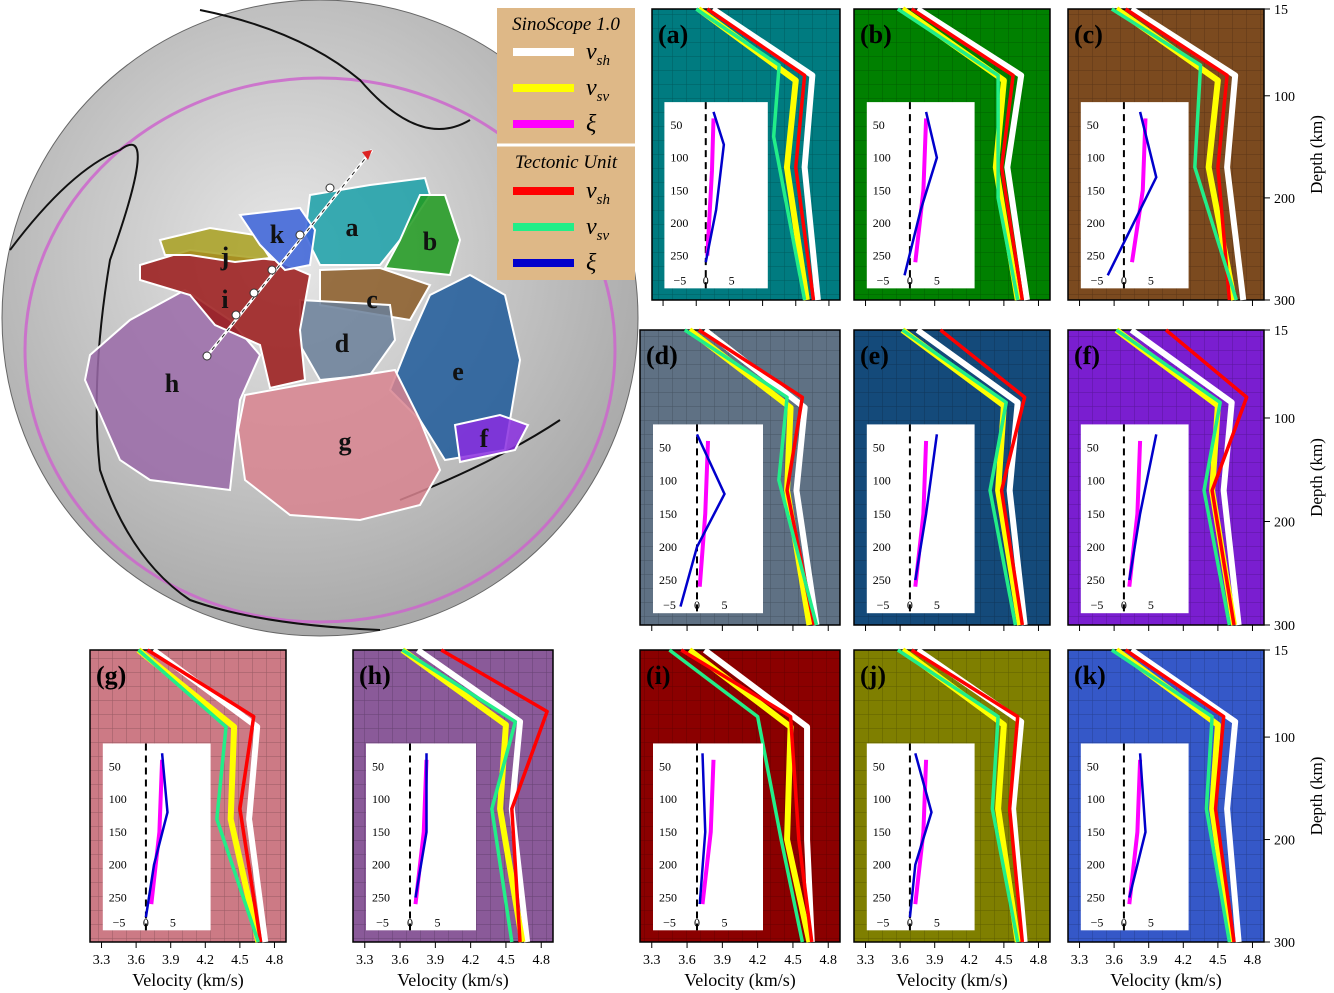 This screenshot has width=1334, height=993. What do you see at coordinates (1088, 34) in the screenshot?
I see `panel-label: (c)` at bounding box center [1088, 34].